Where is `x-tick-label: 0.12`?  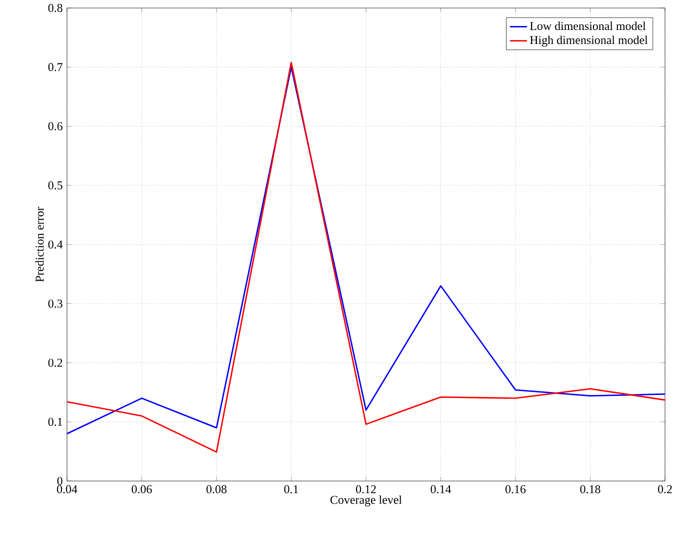
x-tick-label: 0.12 is located at coordinates (366, 489).